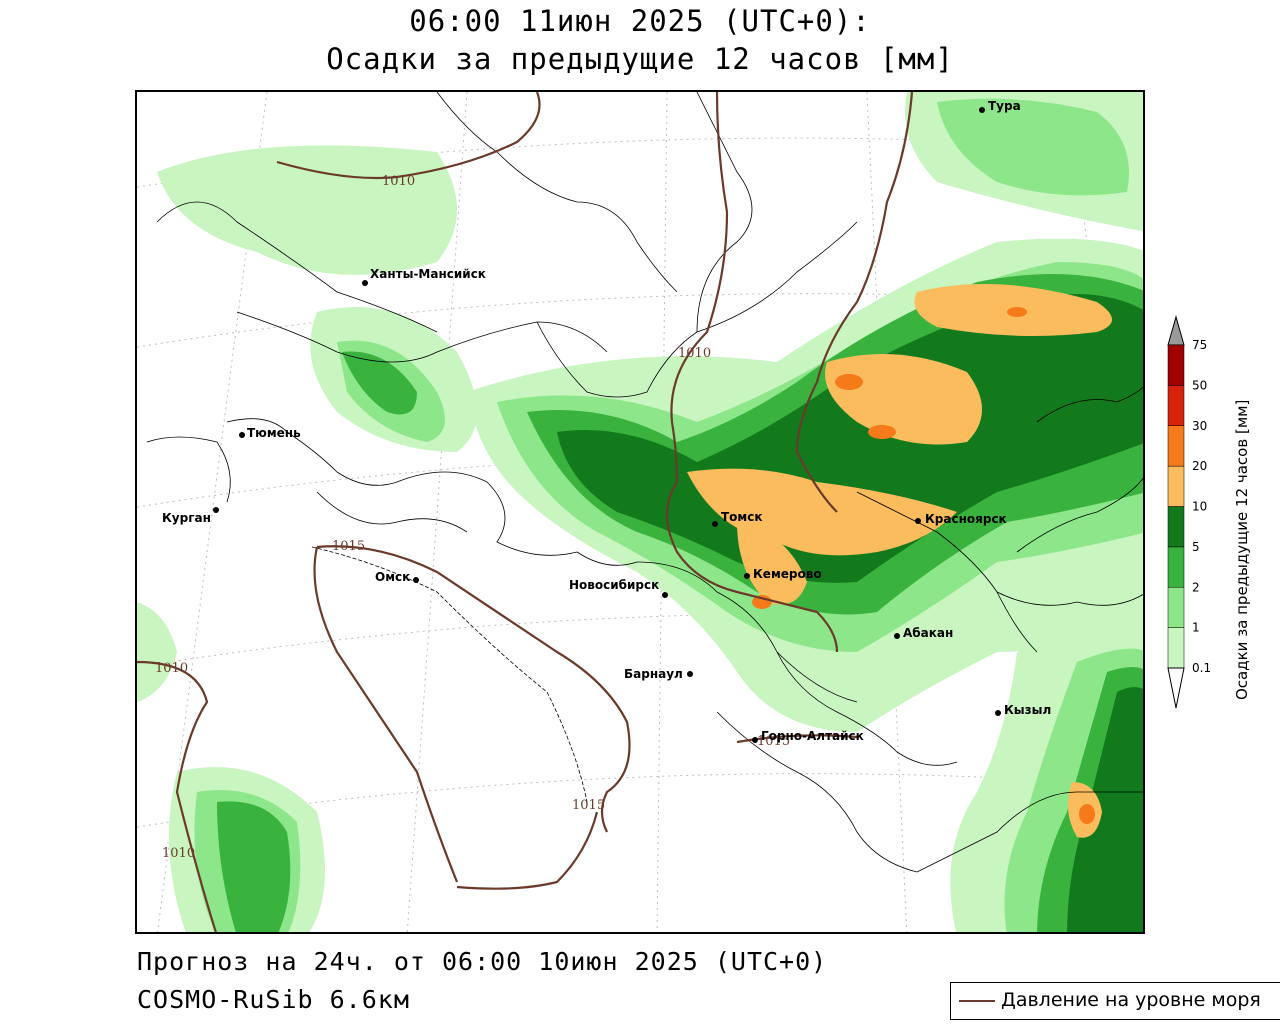  What do you see at coordinates (747, 576) in the screenshot?
I see `city-marker-kemerovo` at bounding box center [747, 576].